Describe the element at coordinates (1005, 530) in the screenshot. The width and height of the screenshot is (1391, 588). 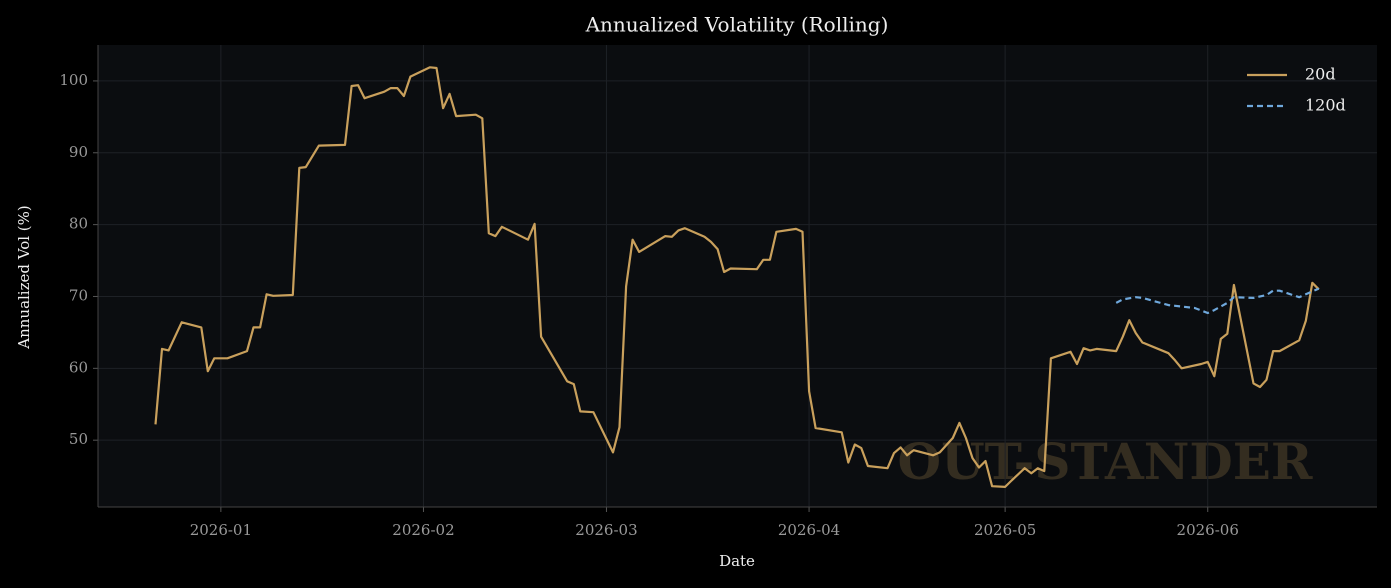
I see `x-tick-label: 2026-05` at that location.